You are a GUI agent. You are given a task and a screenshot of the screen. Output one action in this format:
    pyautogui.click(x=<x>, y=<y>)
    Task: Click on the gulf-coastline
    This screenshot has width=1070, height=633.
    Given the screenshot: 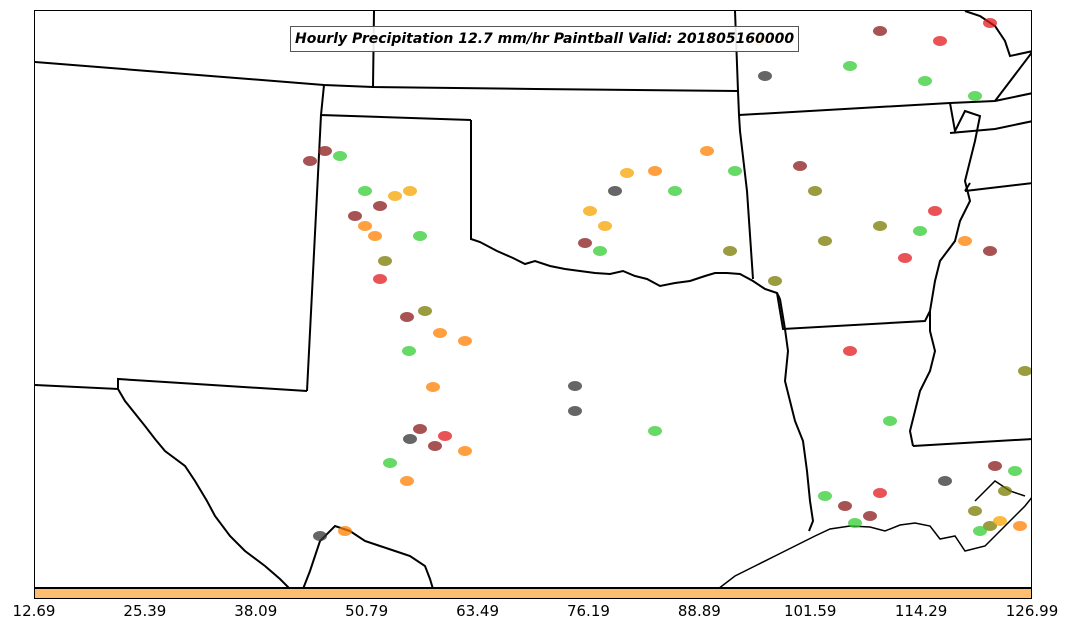 What is the action you would take?
    pyautogui.click(x=875, y=533)
    